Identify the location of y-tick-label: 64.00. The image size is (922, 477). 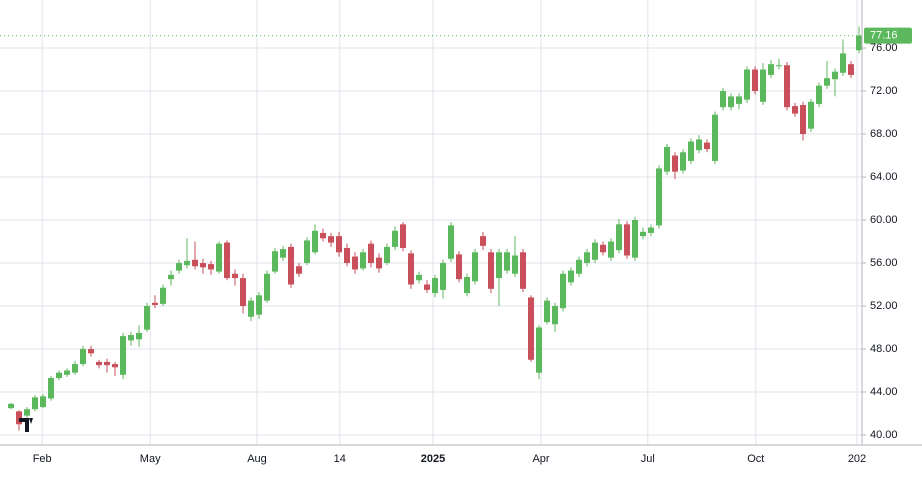
(884, 177).